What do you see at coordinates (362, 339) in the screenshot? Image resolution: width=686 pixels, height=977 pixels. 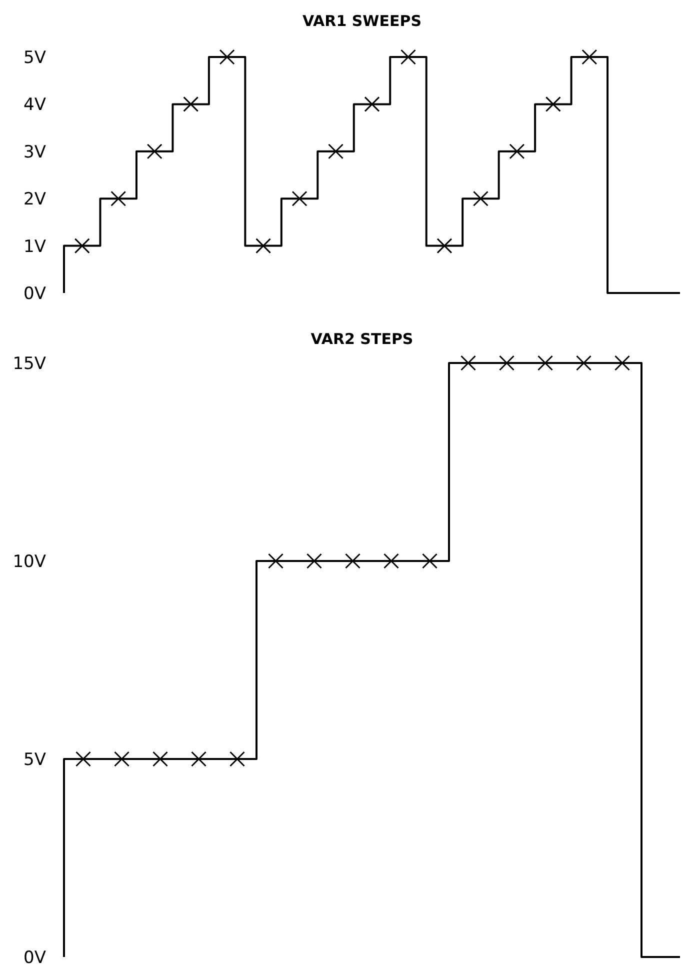 I see `chart-title: VAR2 STEPS` at bounding box center [362, 339].